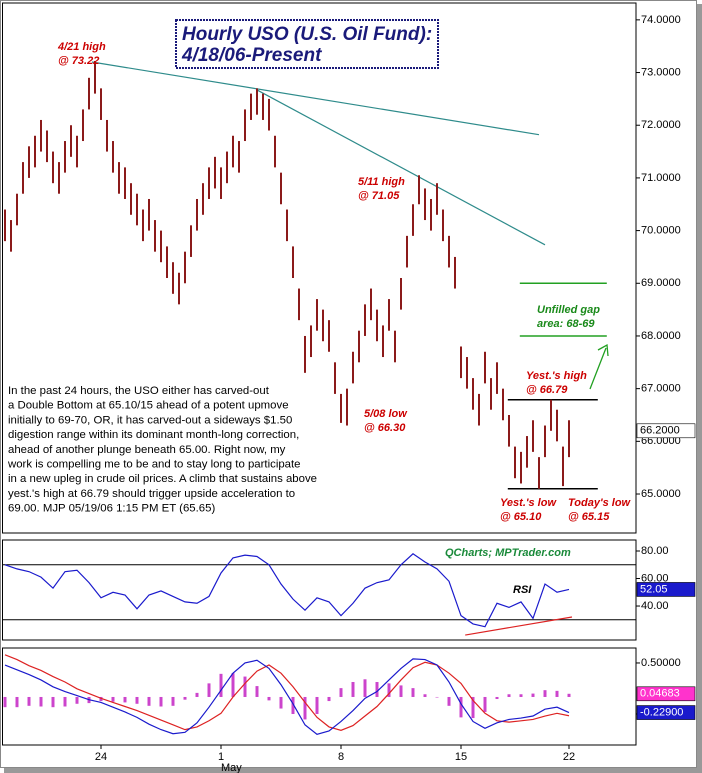 The width and height of the screenshot is (702, 773). Describe the element at coordinates (661, 389) in the screenshot. I see `y-tick-label: 67.0000` at that location.